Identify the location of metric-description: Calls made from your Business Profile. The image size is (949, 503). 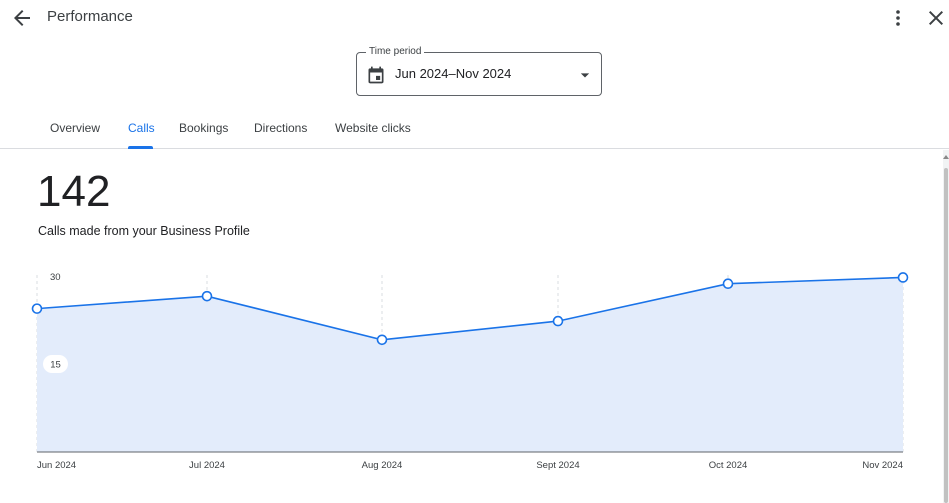
(144, 231).